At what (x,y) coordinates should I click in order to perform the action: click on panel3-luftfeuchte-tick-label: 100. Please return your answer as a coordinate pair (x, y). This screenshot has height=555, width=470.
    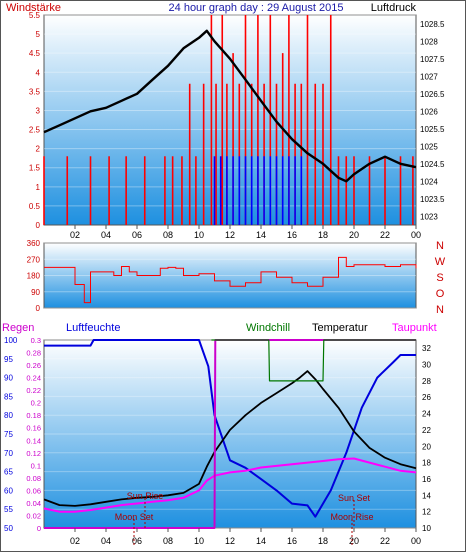
    Looking at the image, I should click on (11, 340).